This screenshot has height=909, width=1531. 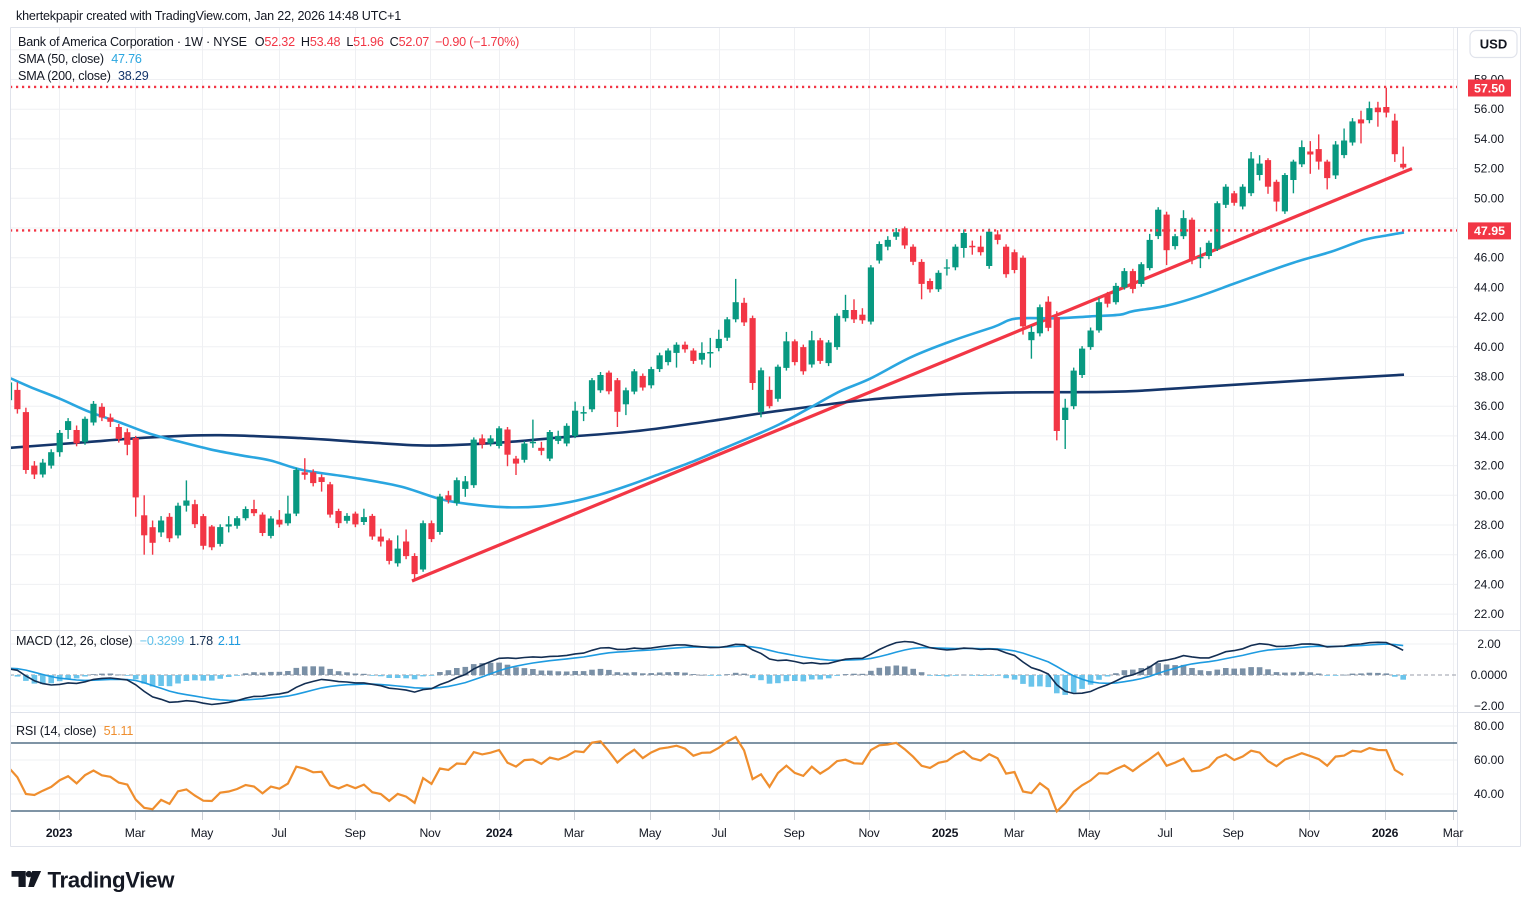 I want to click on svg-text: 38.00, so click(x=1489, y=377).